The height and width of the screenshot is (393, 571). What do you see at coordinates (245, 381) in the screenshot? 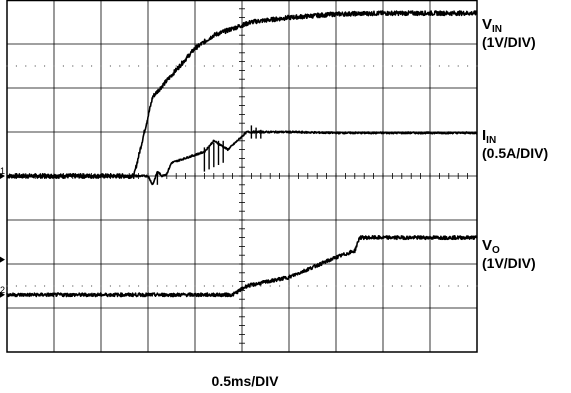
I see `timebase-label: 0.5ms/DIV` at bounding box center [245, 381].